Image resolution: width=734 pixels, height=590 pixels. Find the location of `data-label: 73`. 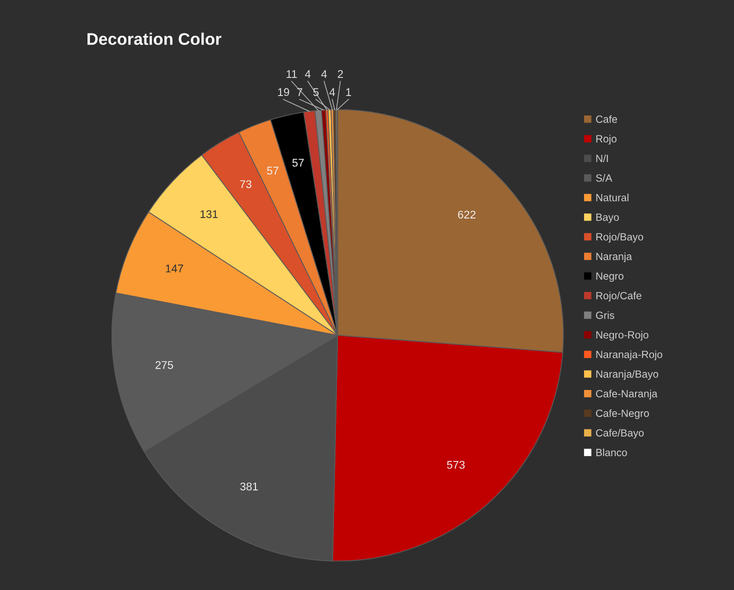

data-label: 73 is located at coordinates (246, 184).